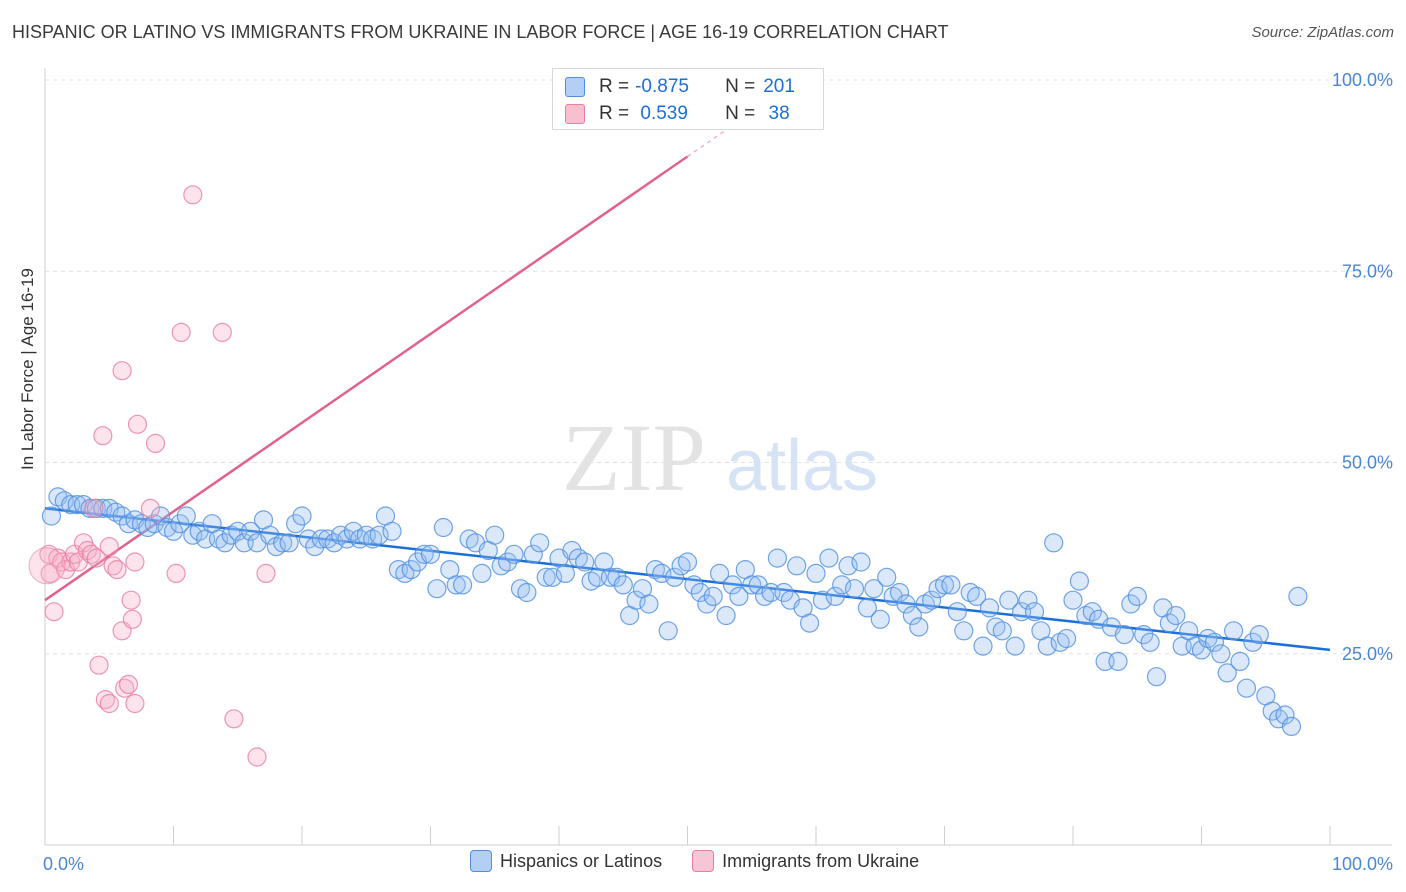 This screenshot has width=1406, height=892. I want to click on stats-row-ukraine: R = 0.539 N = 38, so click(677, 114).